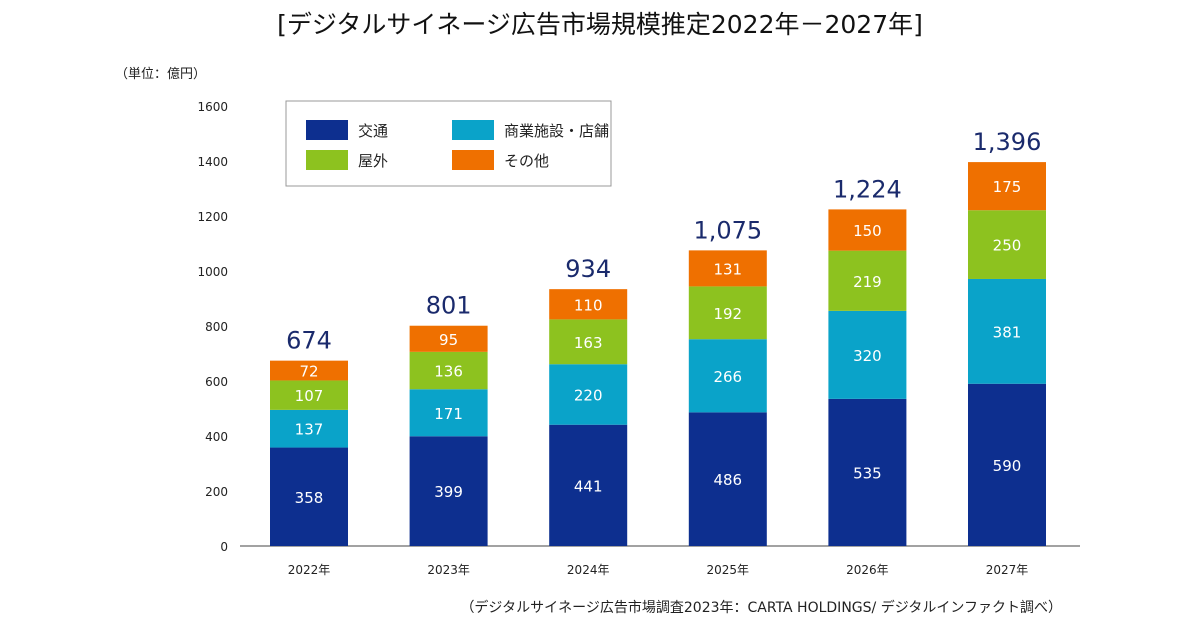 The image size is (1200, 630). Describe the element at coordinates (160, 74) in the screenshot. I see `unit-label: （単位：億円）` at that location.